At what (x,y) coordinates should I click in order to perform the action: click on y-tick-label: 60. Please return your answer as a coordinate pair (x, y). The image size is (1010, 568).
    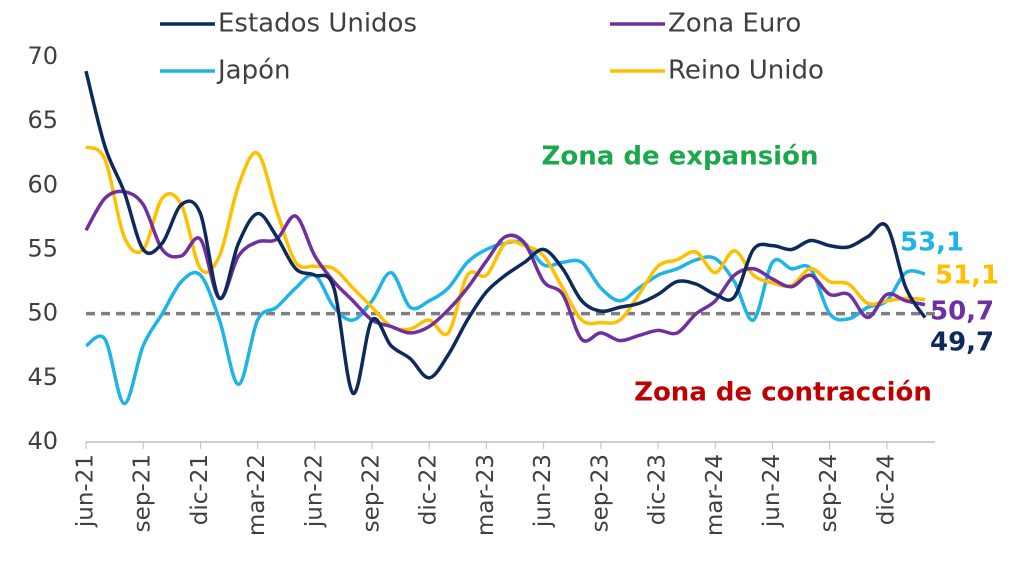
    Looking at the image, I should click on (42, 184).